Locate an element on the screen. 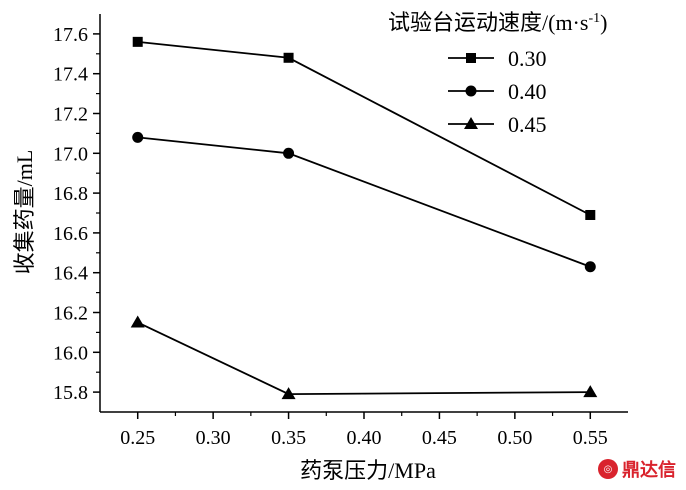  watermark-text: 鼎达信 is located at coordinates (649, 470).